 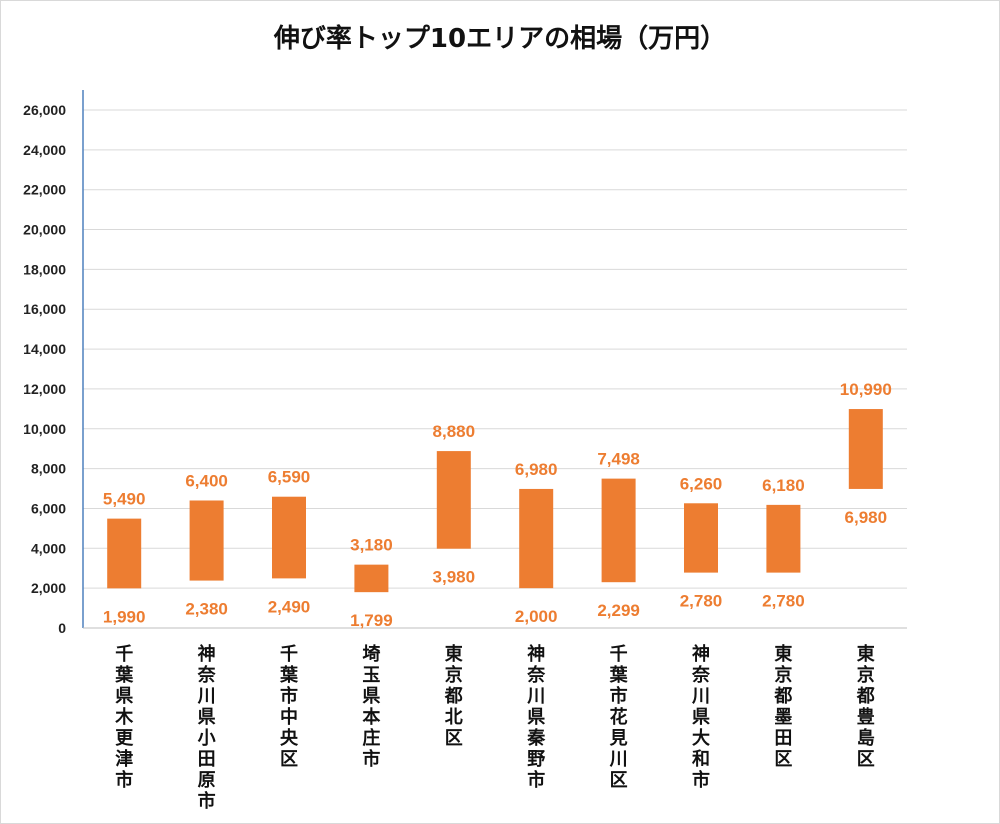 What do you see at coordinates (206, 480) in the screenshot?
I see `high-value-label: 6,400` at bounding box center [206, 480].